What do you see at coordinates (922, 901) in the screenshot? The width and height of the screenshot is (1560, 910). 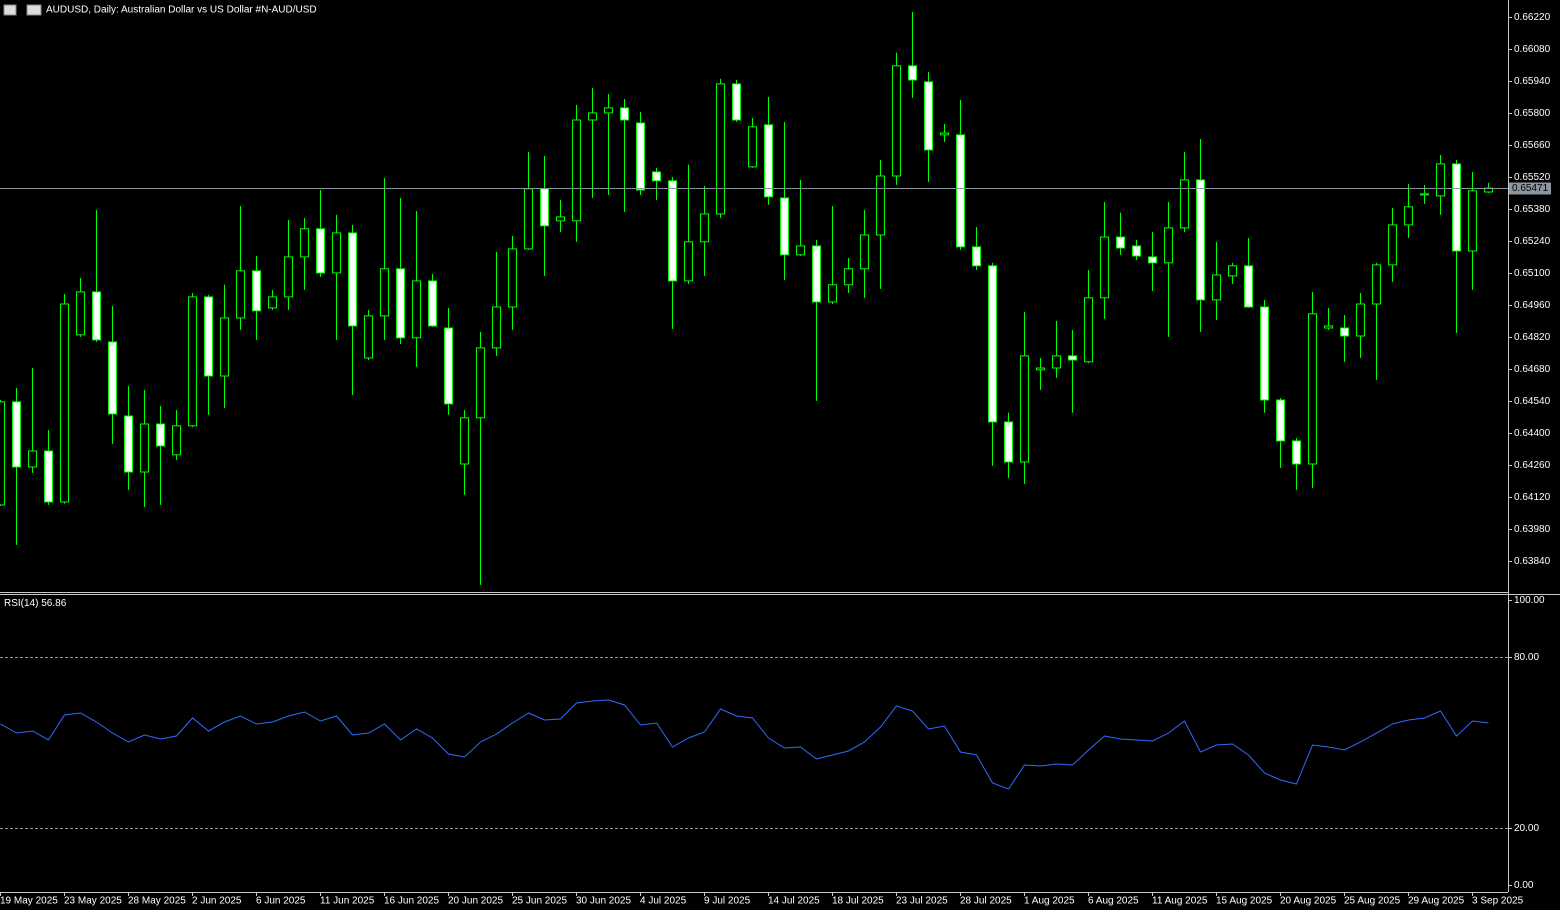 I see `x-tick-label: 23 Jul 2025` at bounding box center [922, 901].